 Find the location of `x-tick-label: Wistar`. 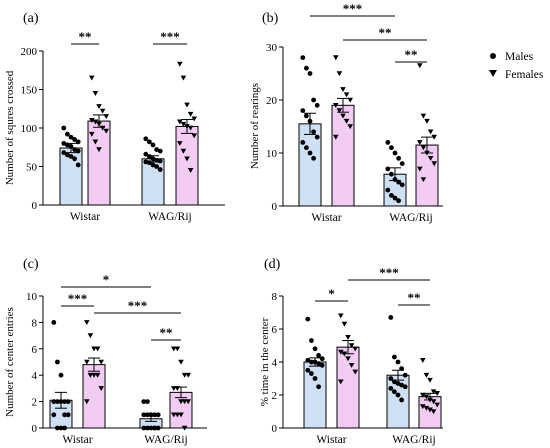

x-tick-label: Wistar is located at coordinates (331, 440).